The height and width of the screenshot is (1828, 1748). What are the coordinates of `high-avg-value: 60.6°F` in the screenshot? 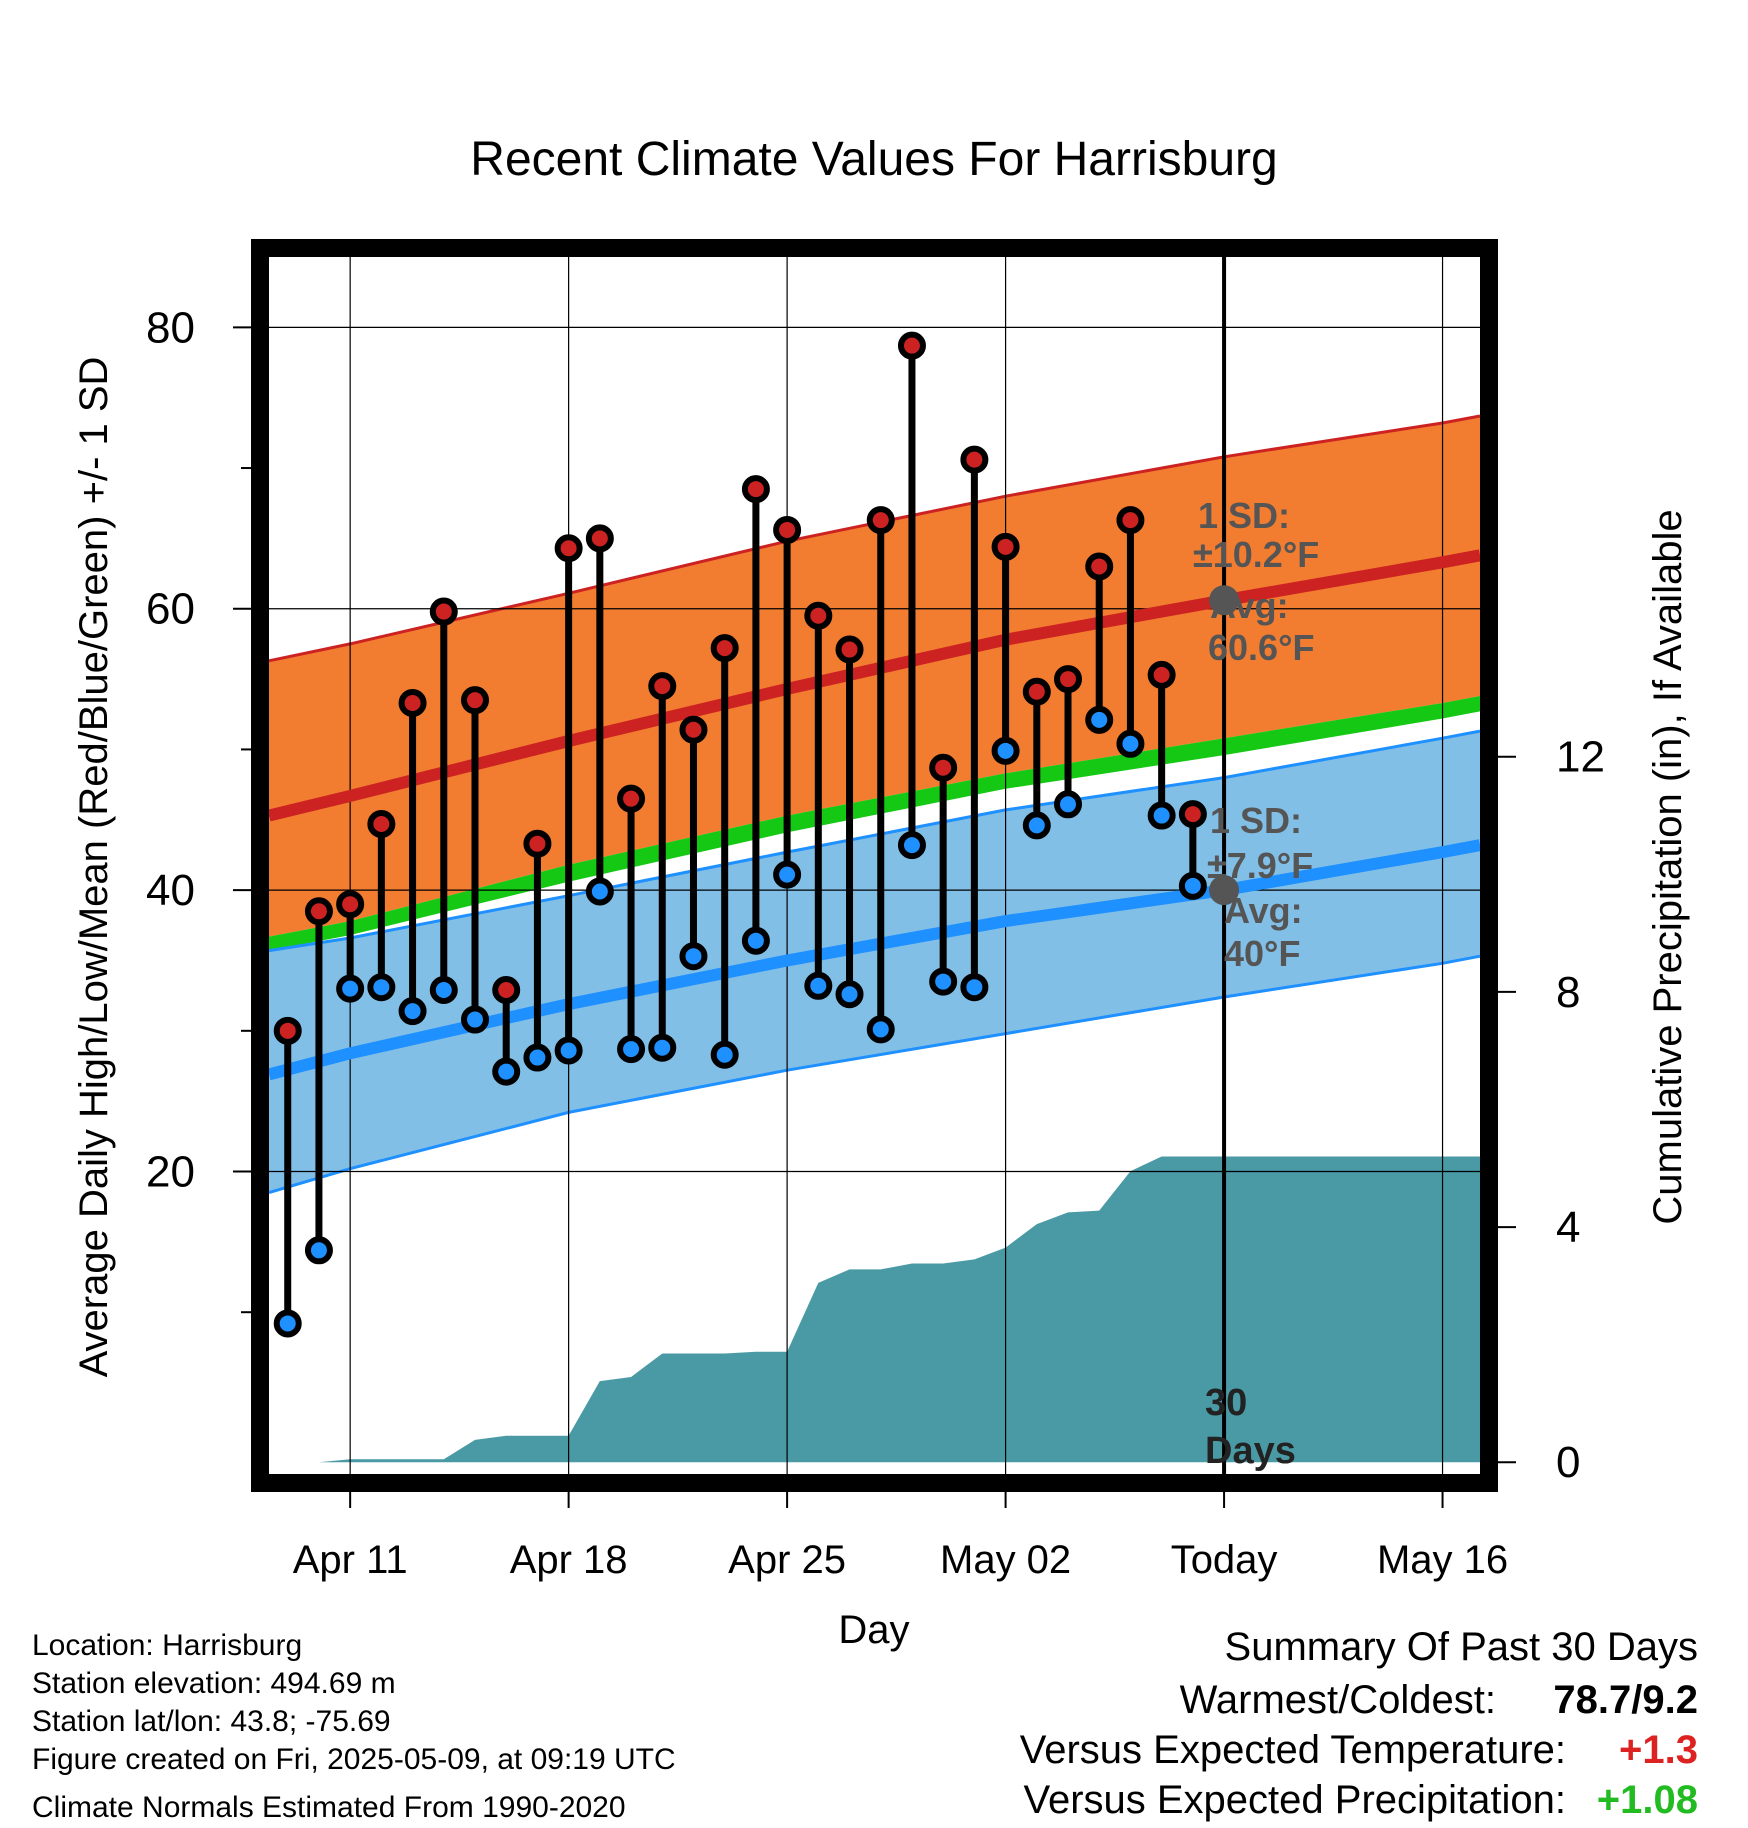 It's located at (1261, 647).